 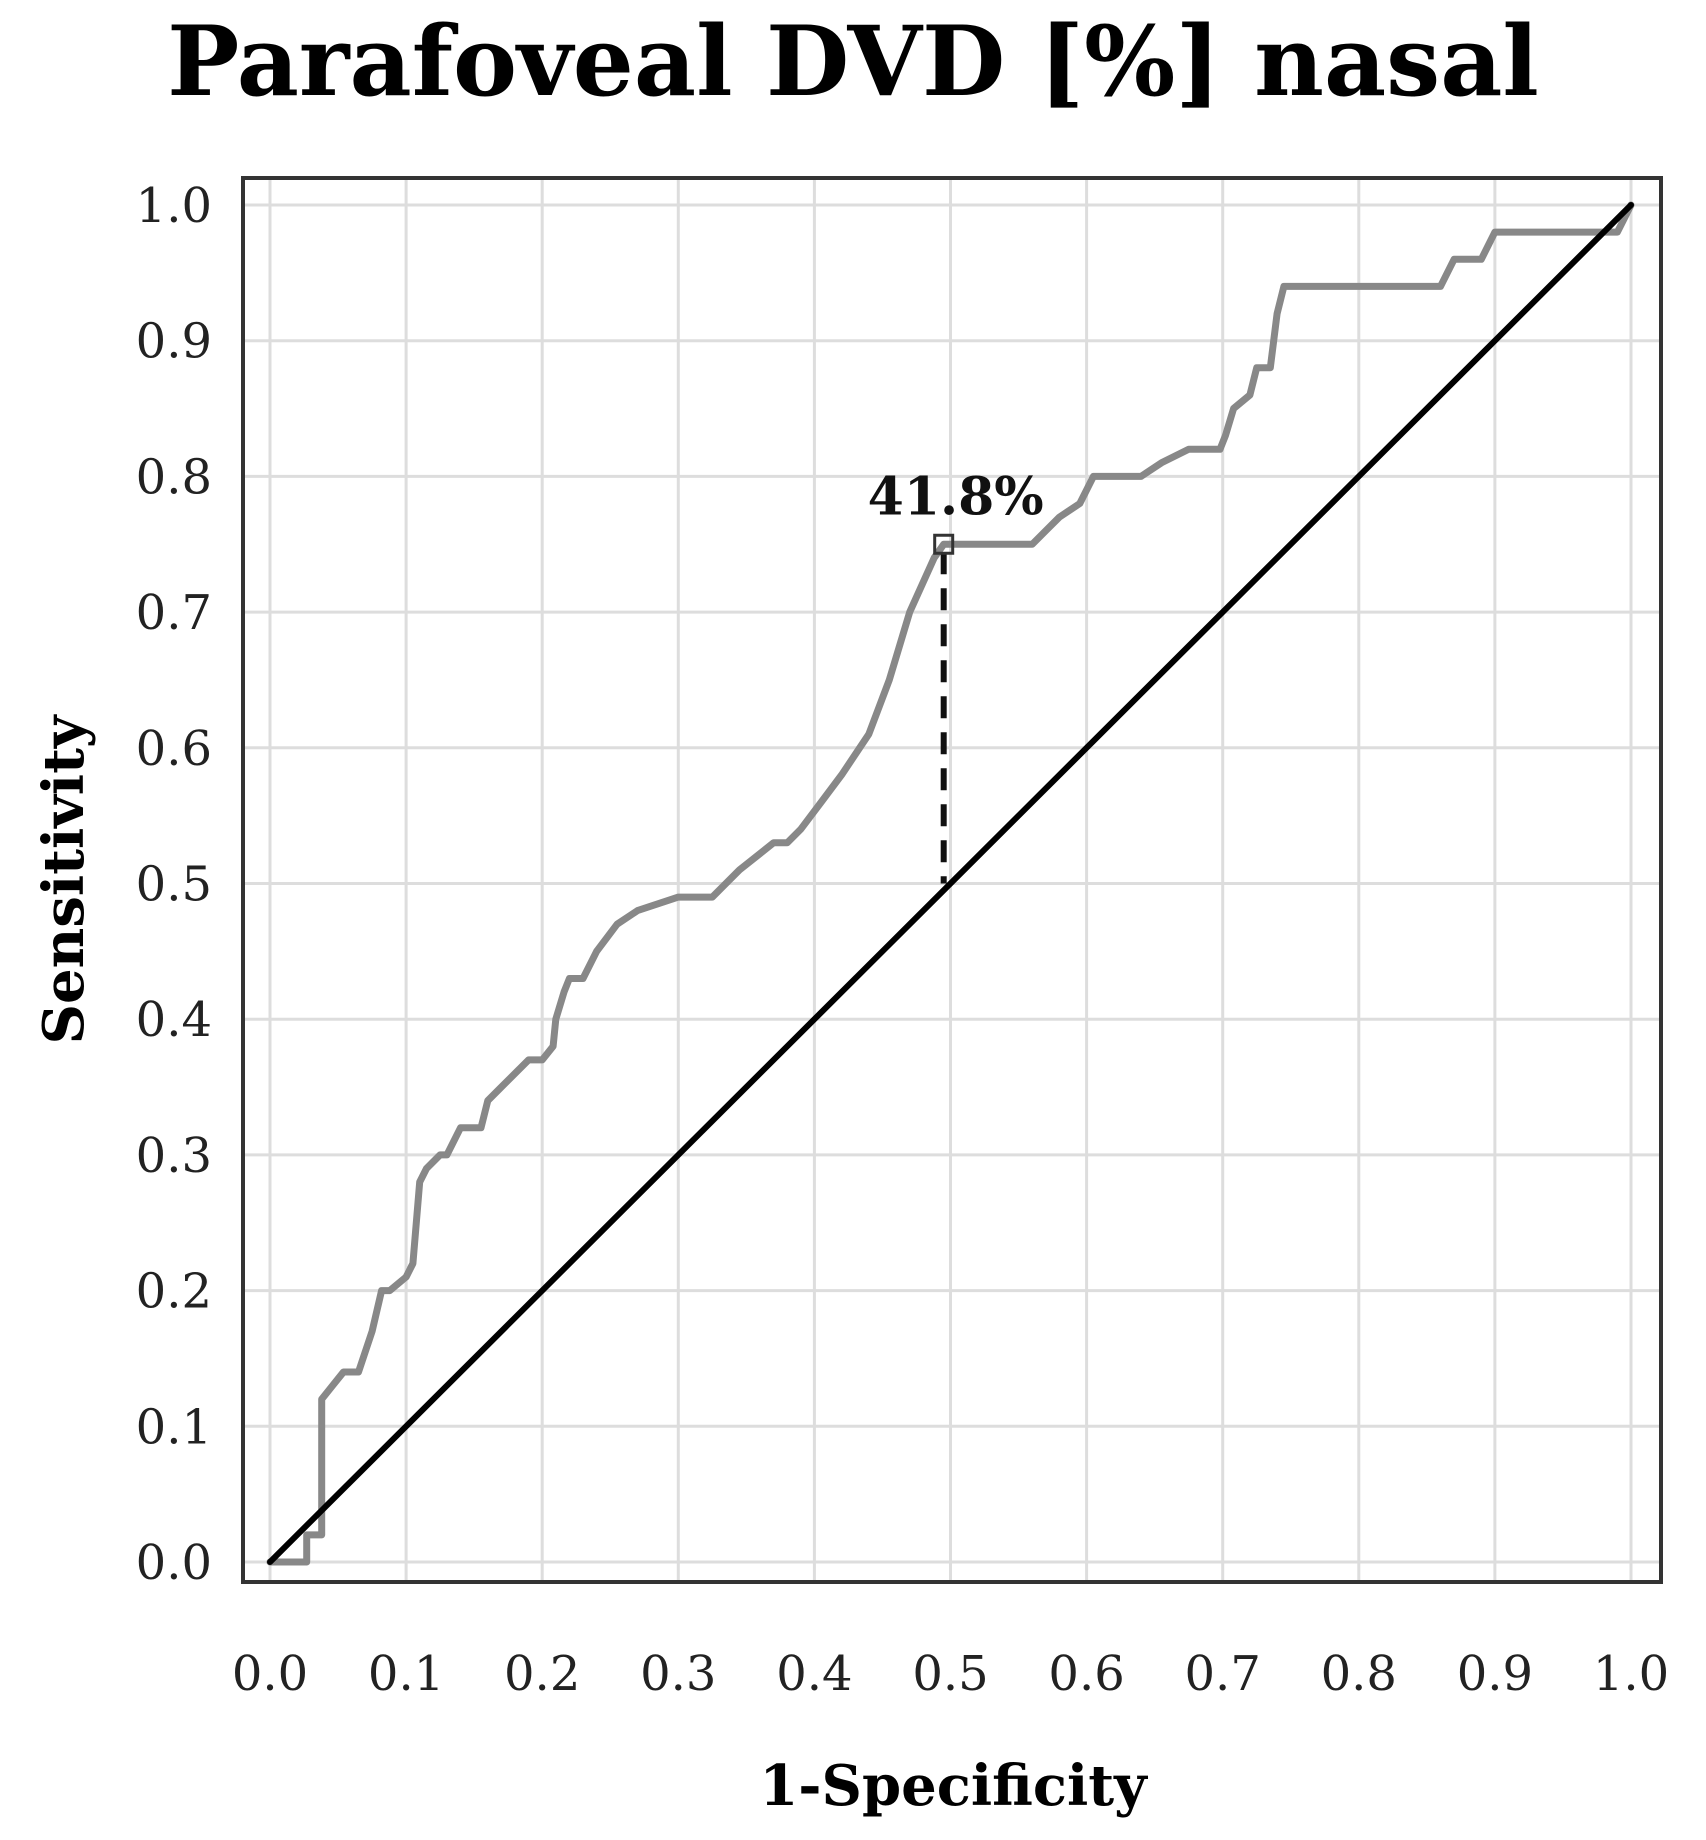 I want to click on x-tick-label: 0.8, so click(x=1359, y=1674).